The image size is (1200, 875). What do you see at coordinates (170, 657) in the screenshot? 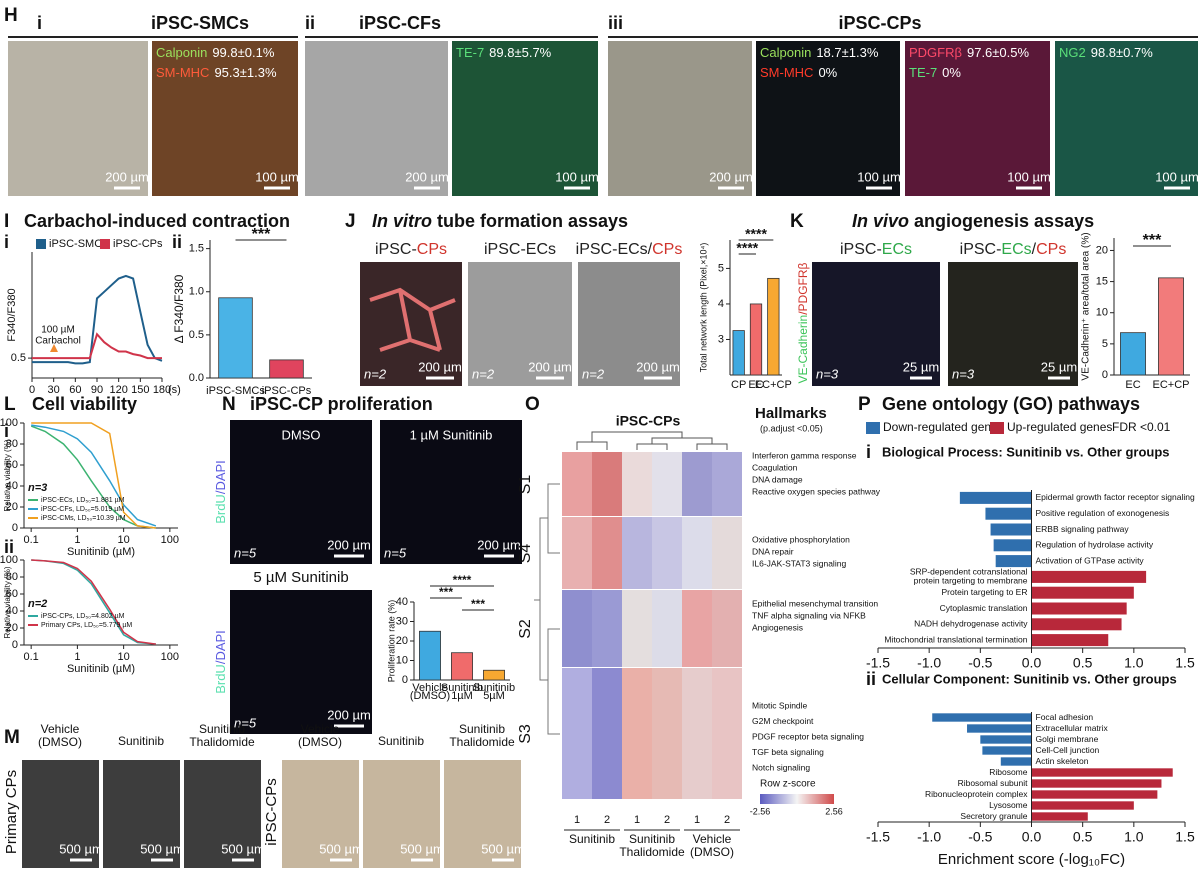
I see `x-tick-label: 100` at bounding box center [170, 657].